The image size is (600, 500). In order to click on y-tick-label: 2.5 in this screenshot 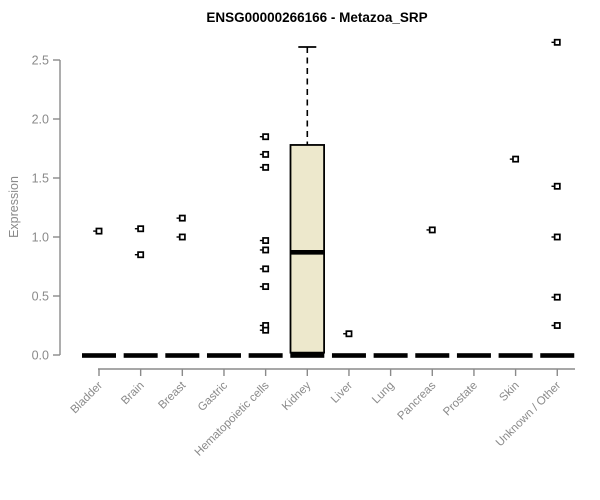, I will do `click(40, 61)`.